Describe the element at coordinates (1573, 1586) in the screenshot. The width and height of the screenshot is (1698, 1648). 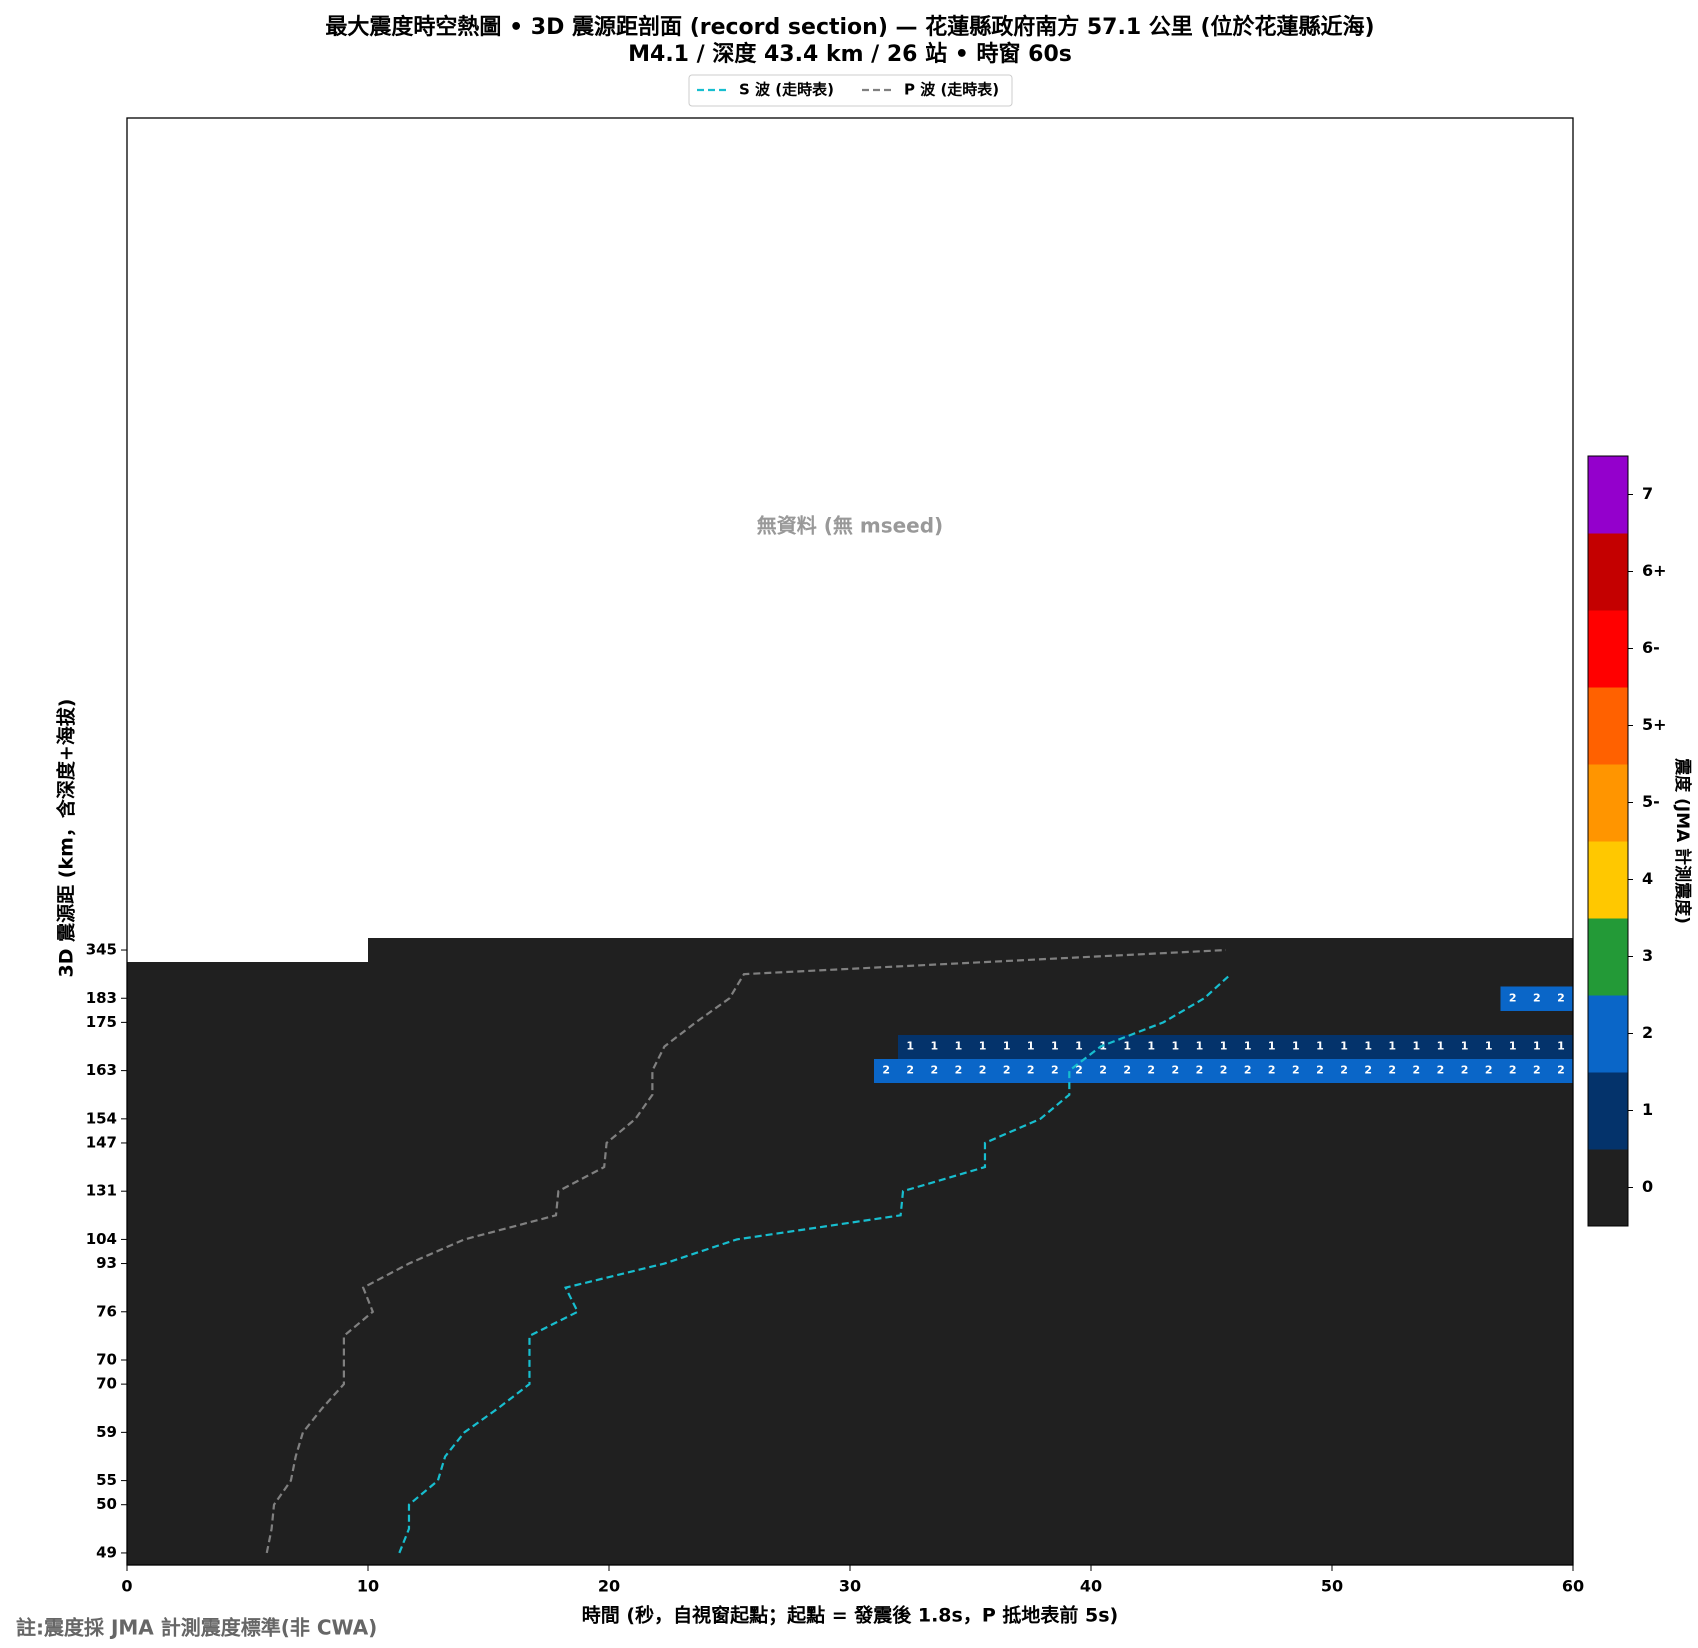
I see `x-tick-label: 60` at that location.